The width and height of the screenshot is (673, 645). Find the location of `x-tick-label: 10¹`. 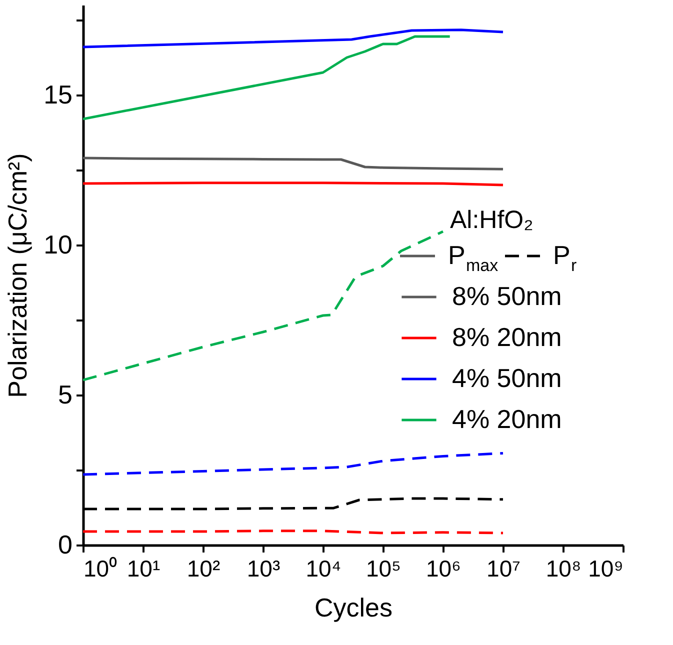

x-tick-label: 10¹ is located at coordinates (143, 569).